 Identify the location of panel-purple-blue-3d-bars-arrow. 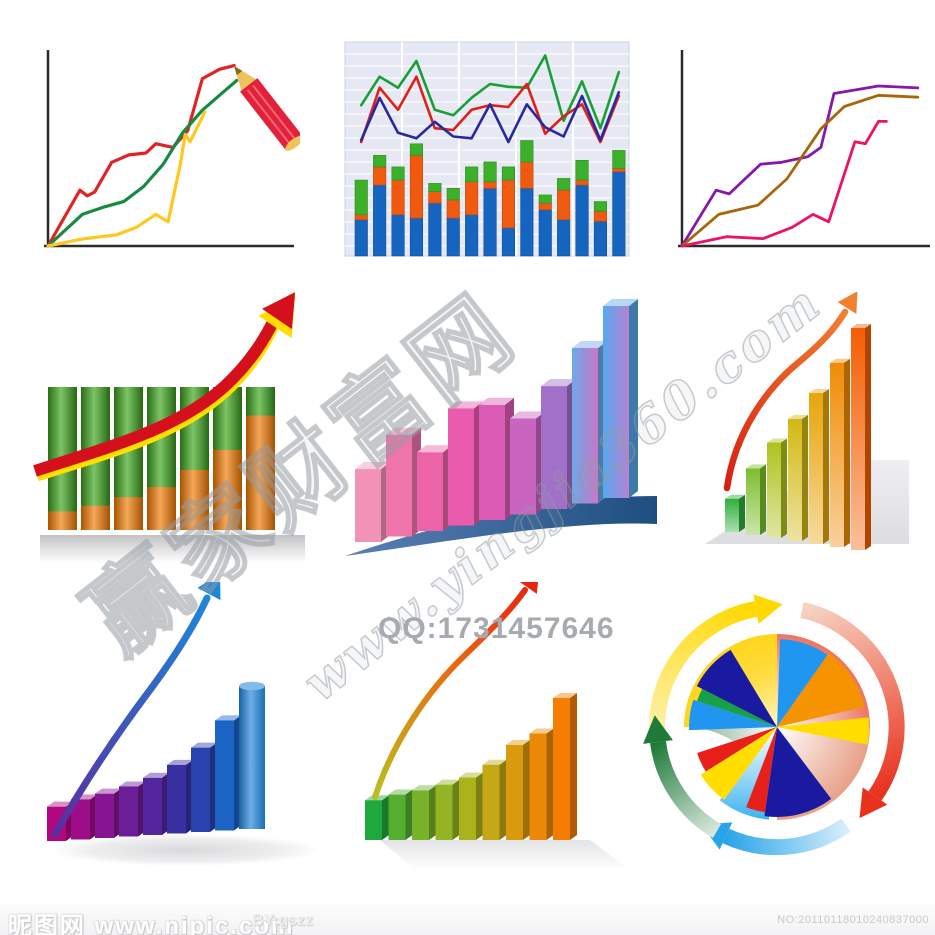
(172, 726).